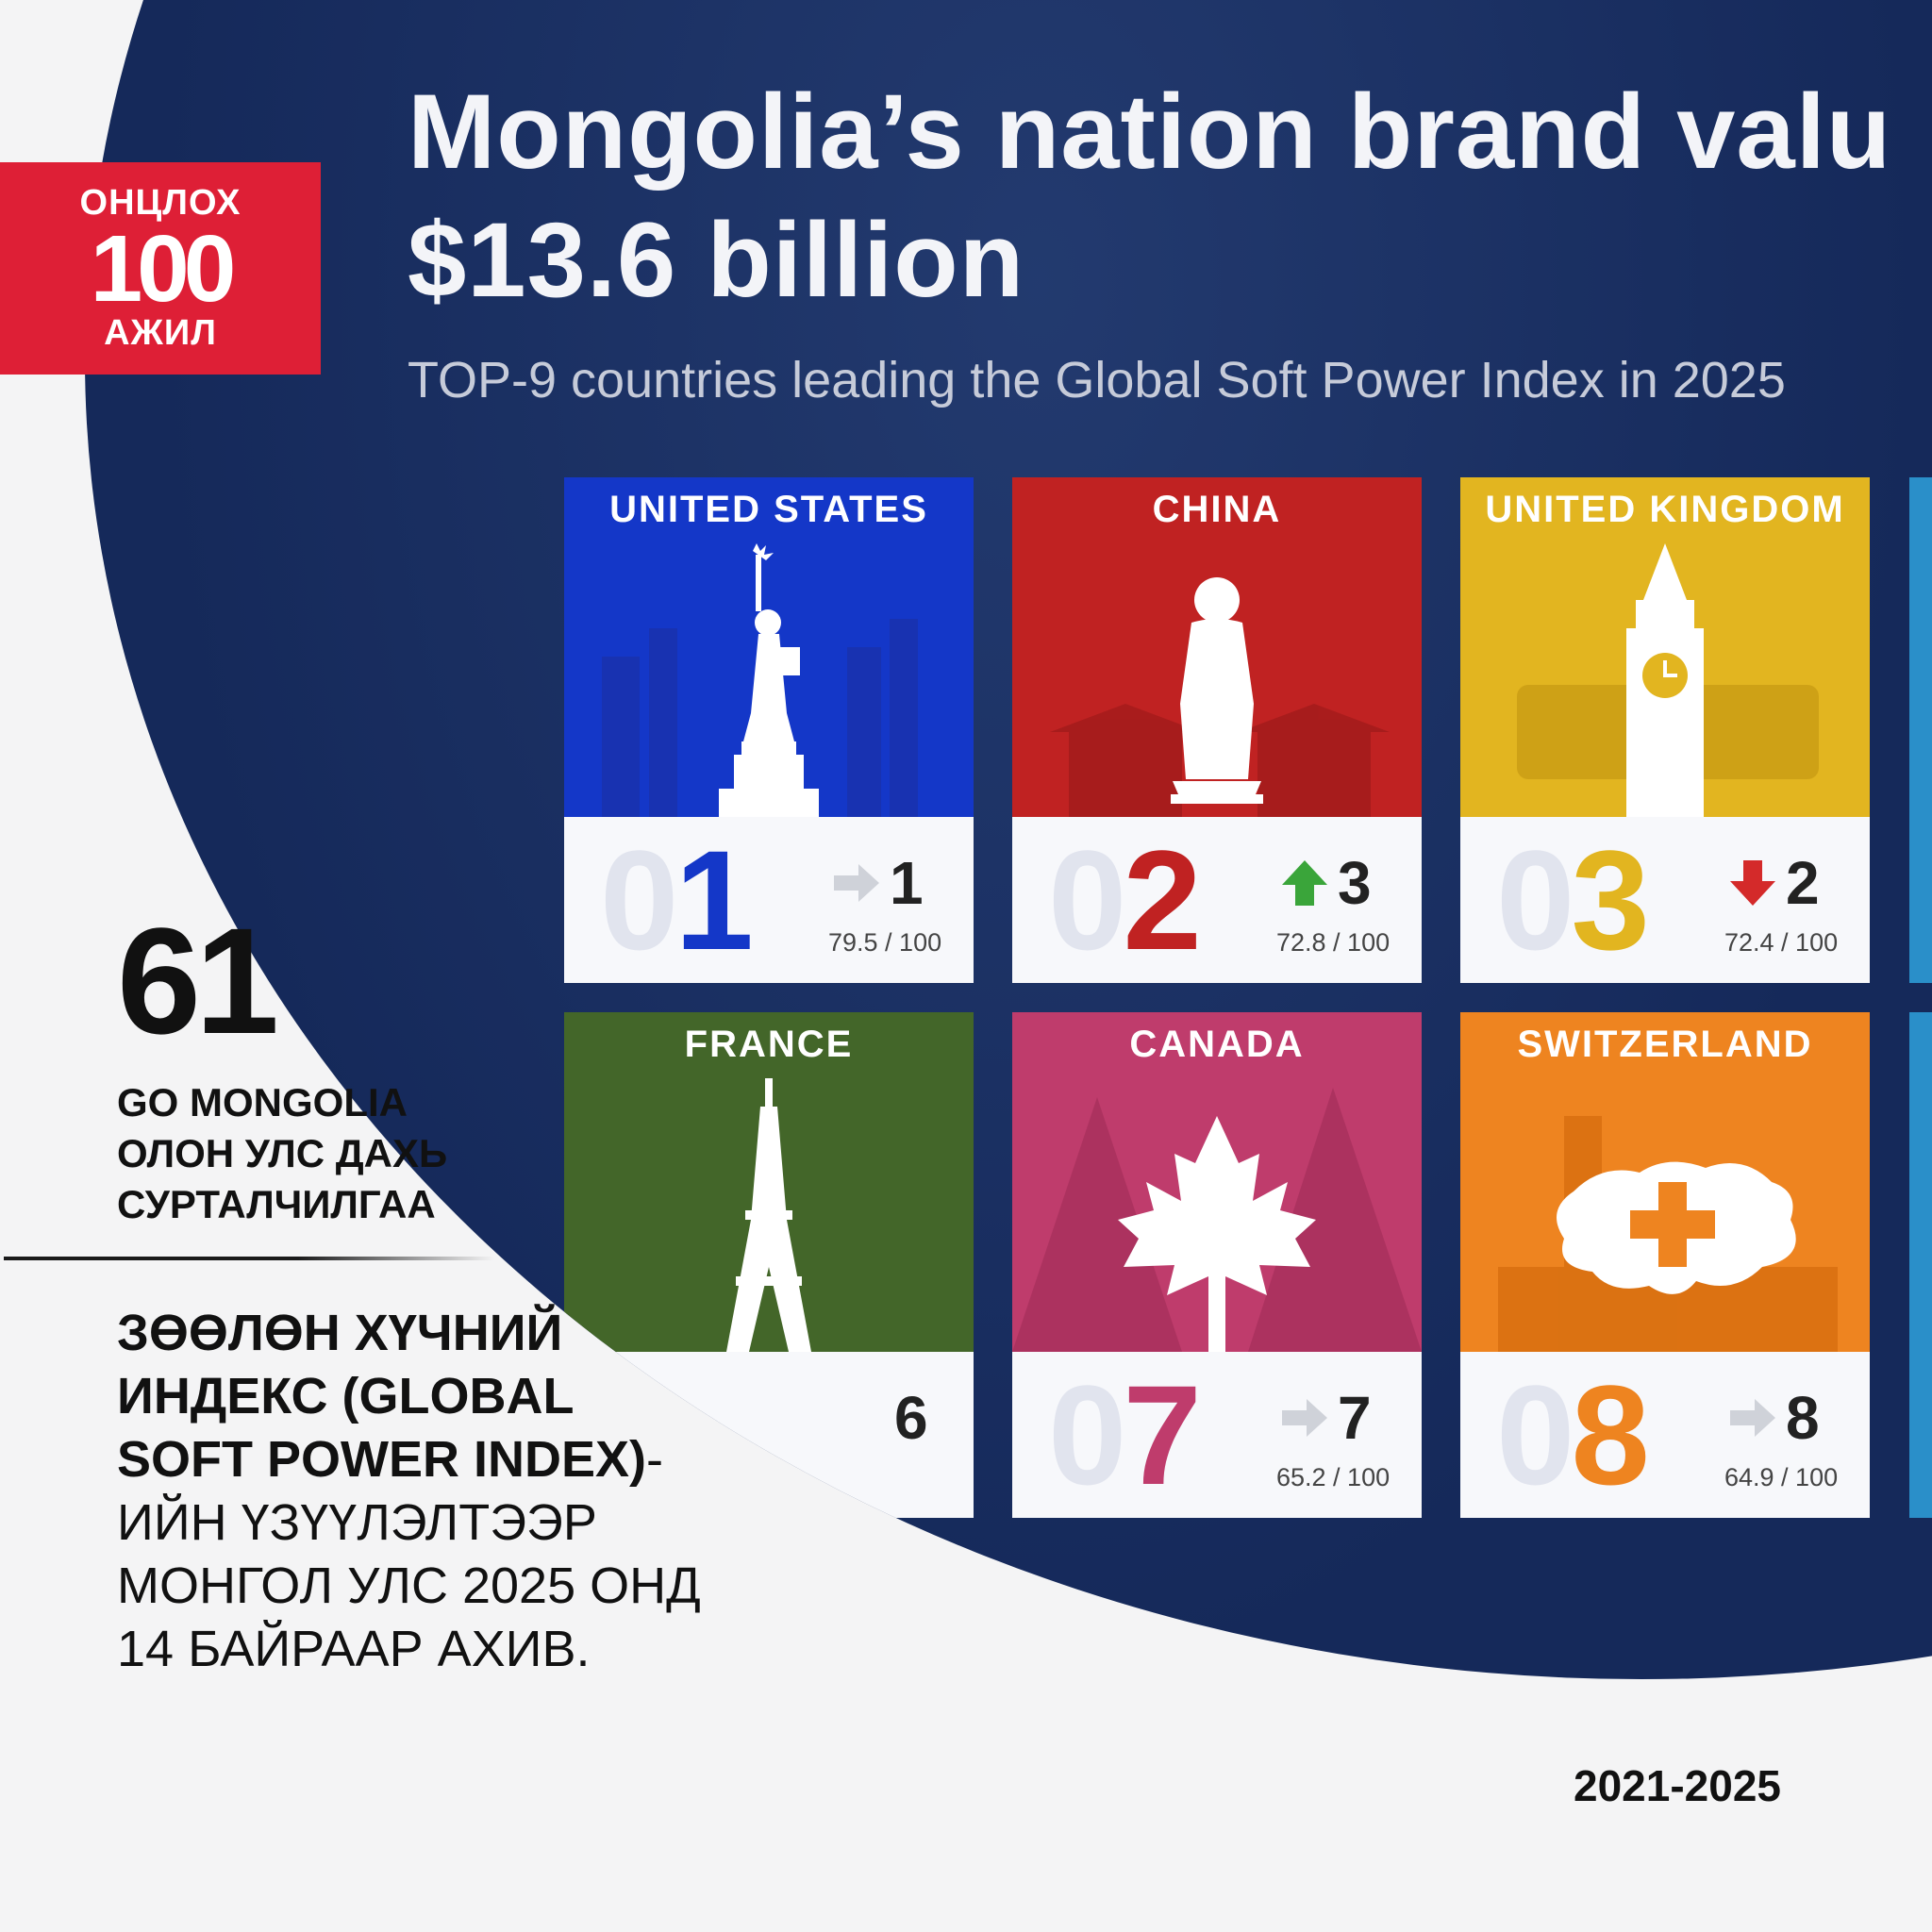  I want to click on big-ben-icon, so click(1668, 680).